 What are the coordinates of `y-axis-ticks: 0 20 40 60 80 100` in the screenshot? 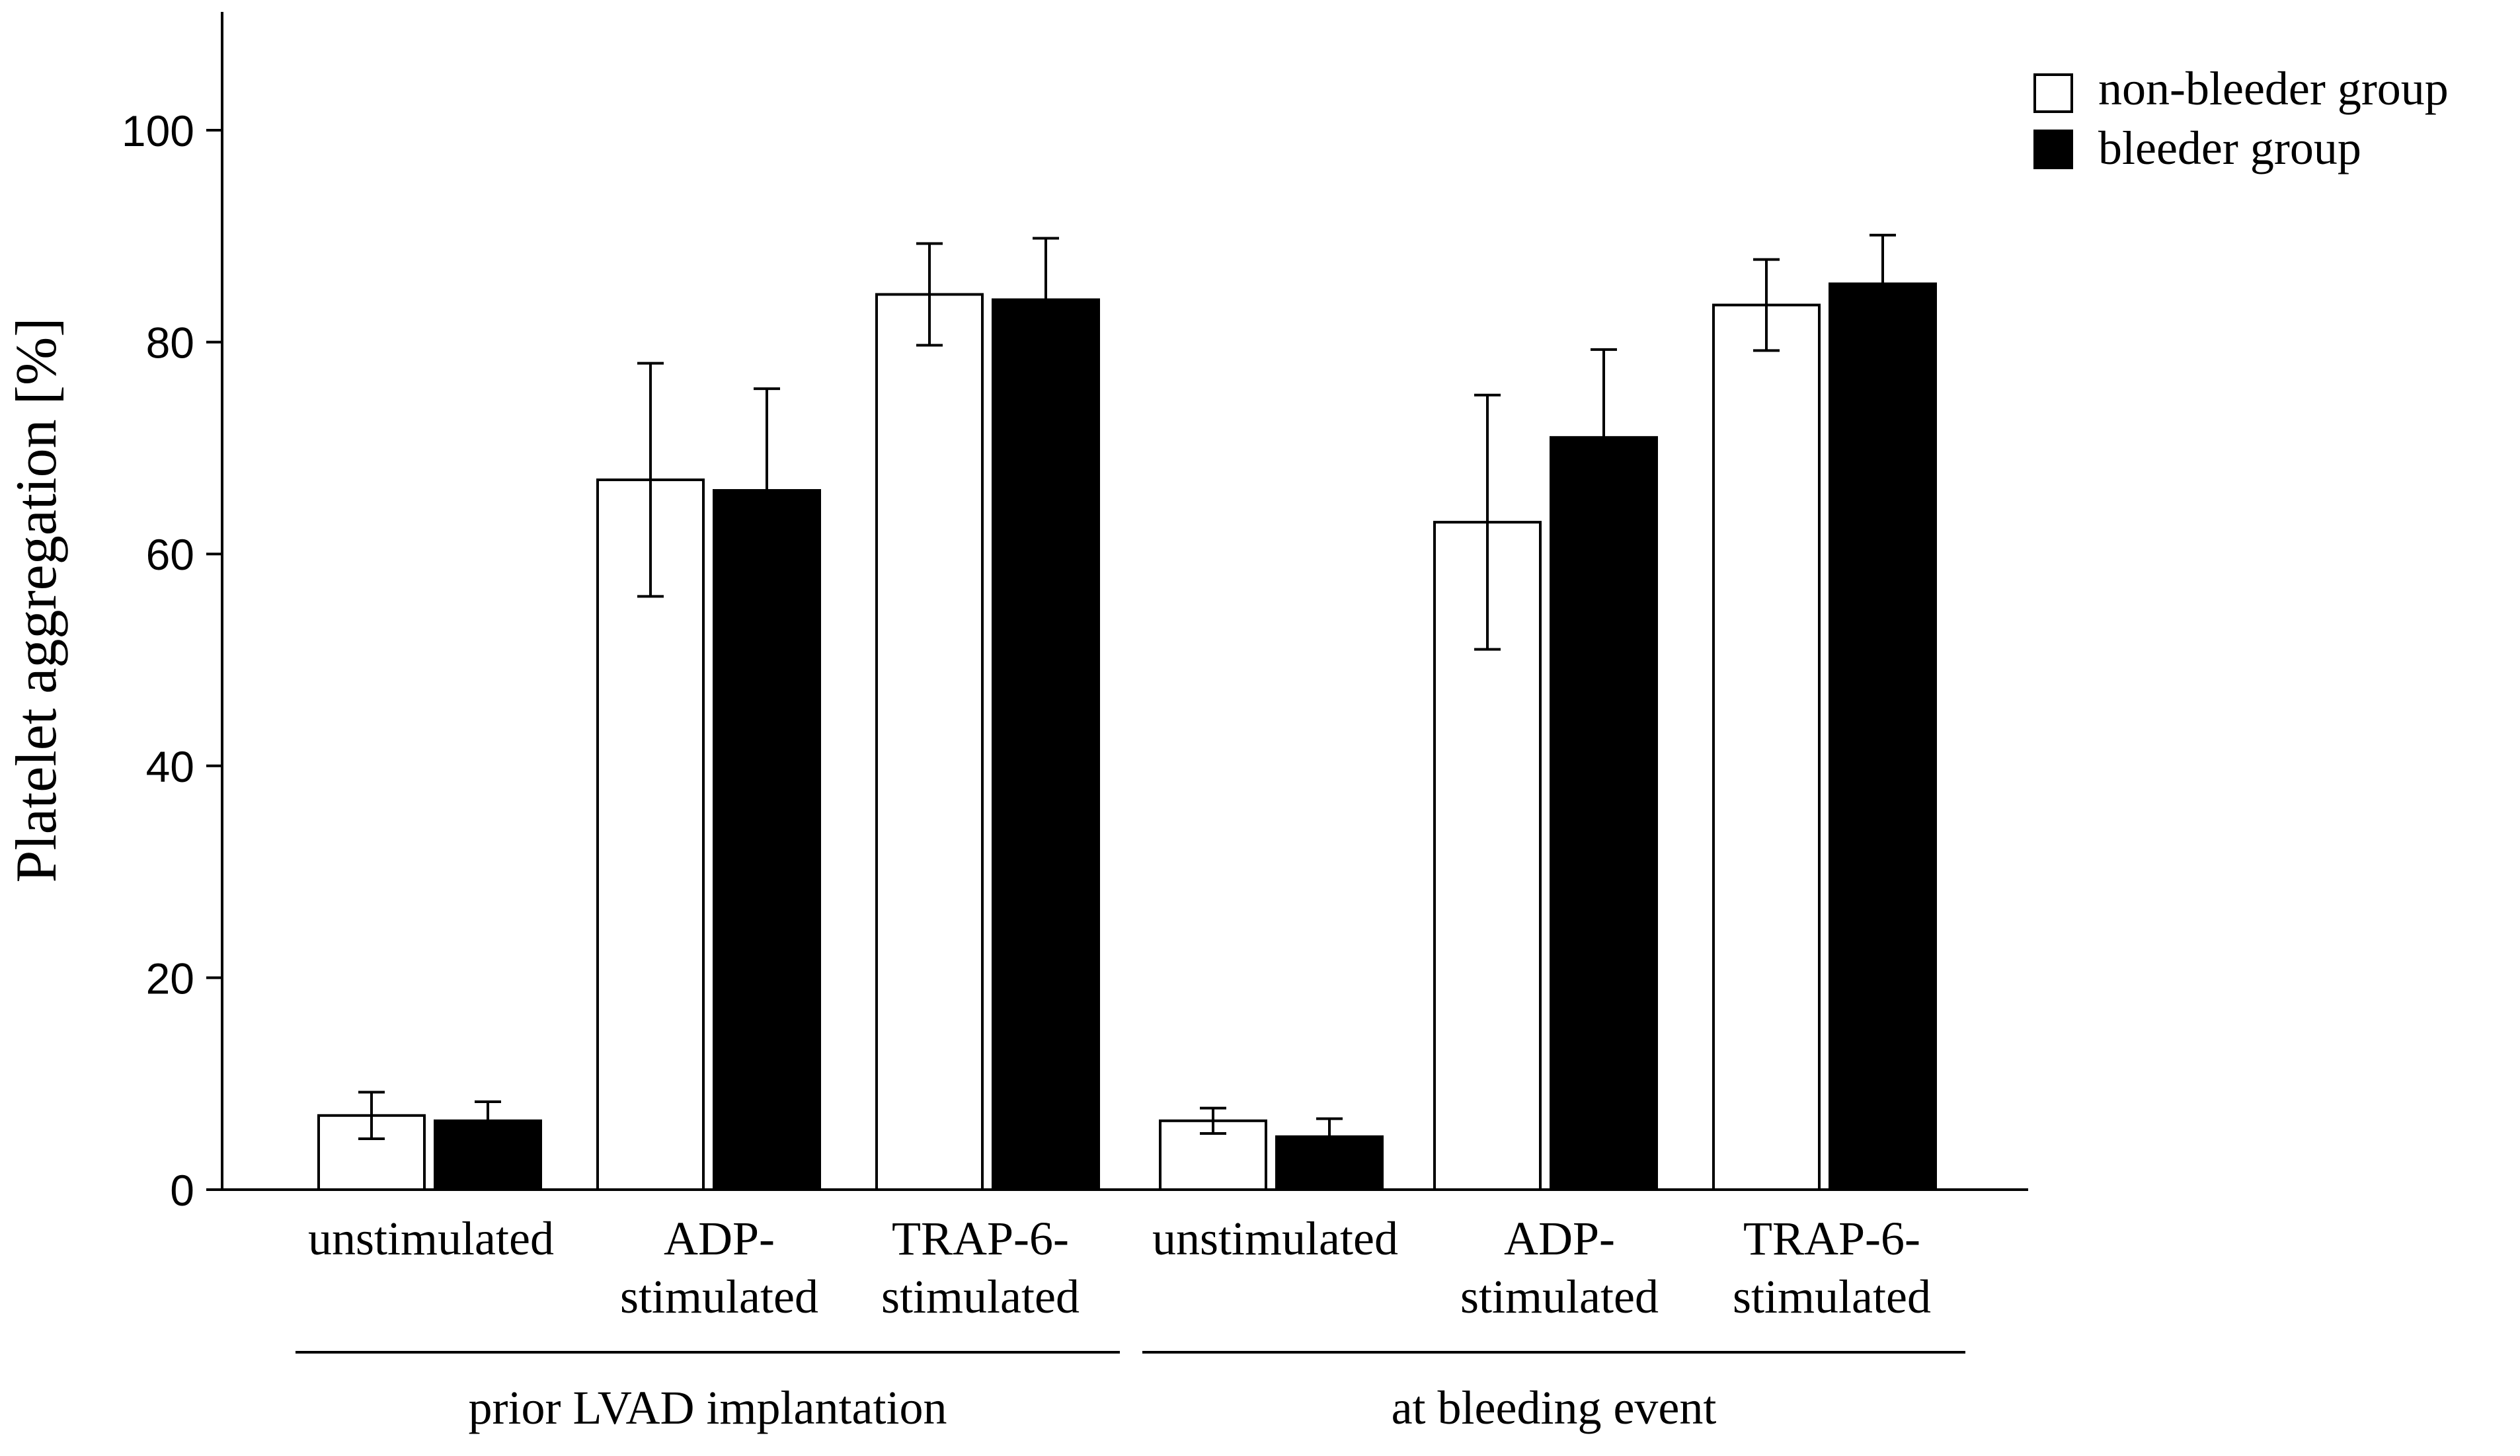 It's located at (172, 660).